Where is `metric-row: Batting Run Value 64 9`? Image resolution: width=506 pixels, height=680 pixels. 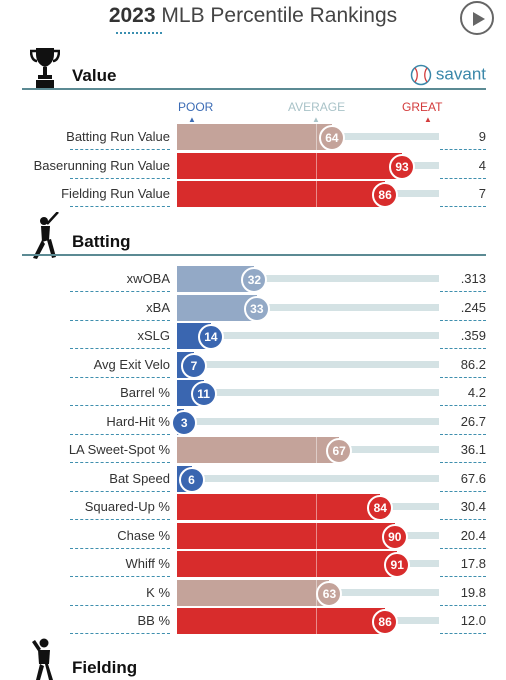 metric-row: Batting Run Value 64 9 is located at coordinates (253, 137).